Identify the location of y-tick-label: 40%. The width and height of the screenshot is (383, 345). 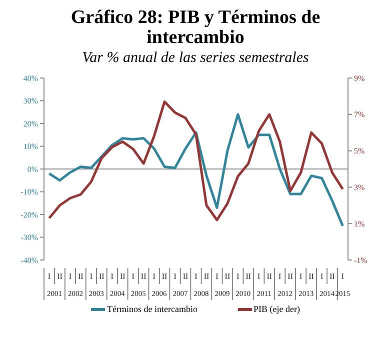
(30, 78).